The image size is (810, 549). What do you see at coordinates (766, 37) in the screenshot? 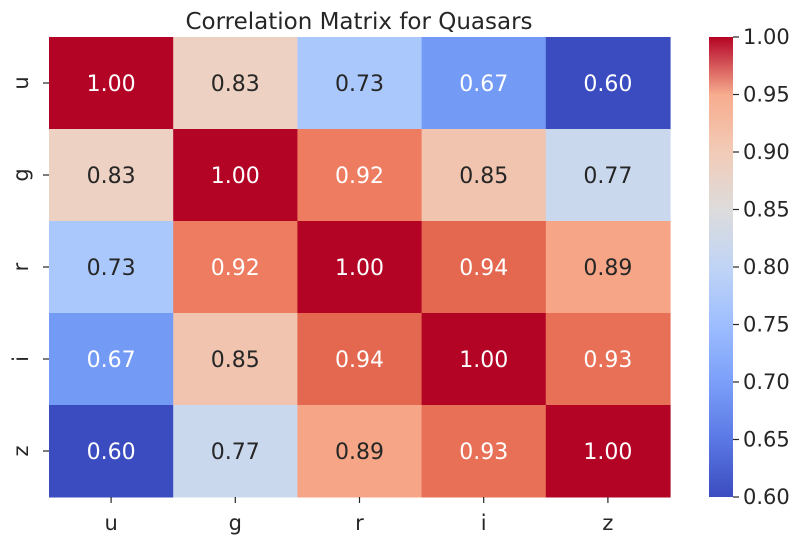
I see `colorbar-tick-label: 1.00` at bounding box center [766, 37].